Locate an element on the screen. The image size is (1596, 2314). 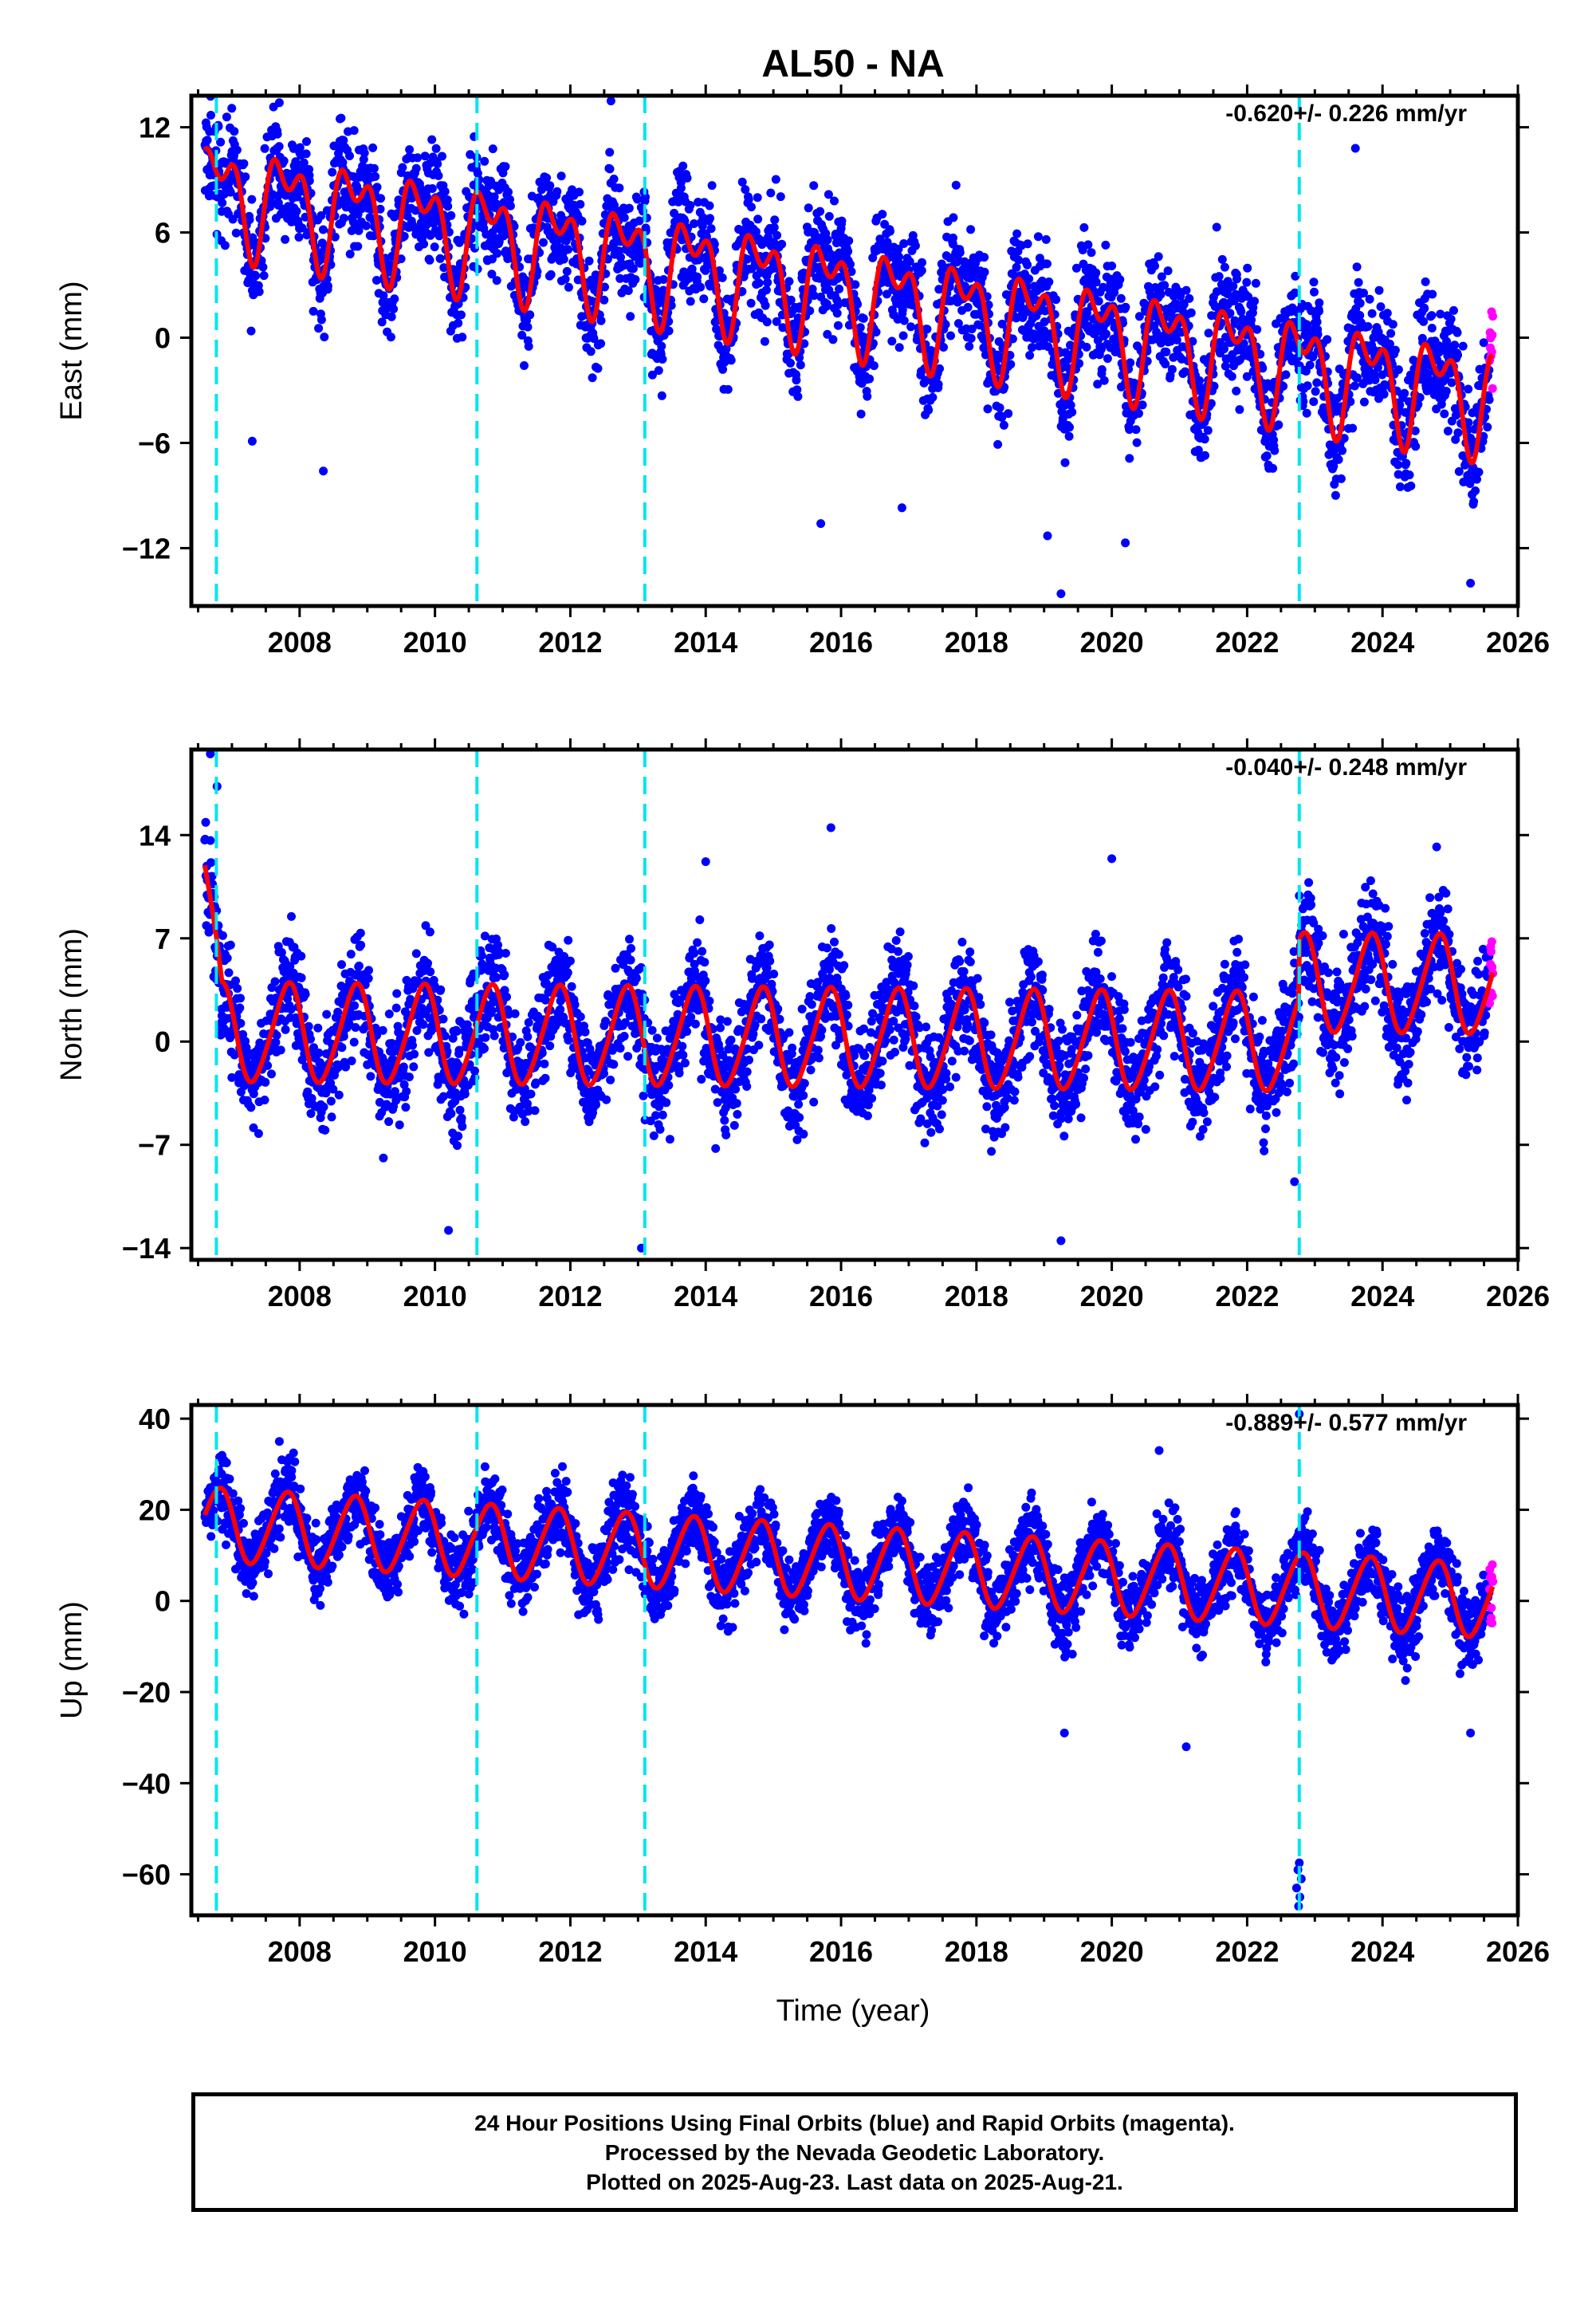
y-tick-label: 12 is located at coordinates (155, 128).